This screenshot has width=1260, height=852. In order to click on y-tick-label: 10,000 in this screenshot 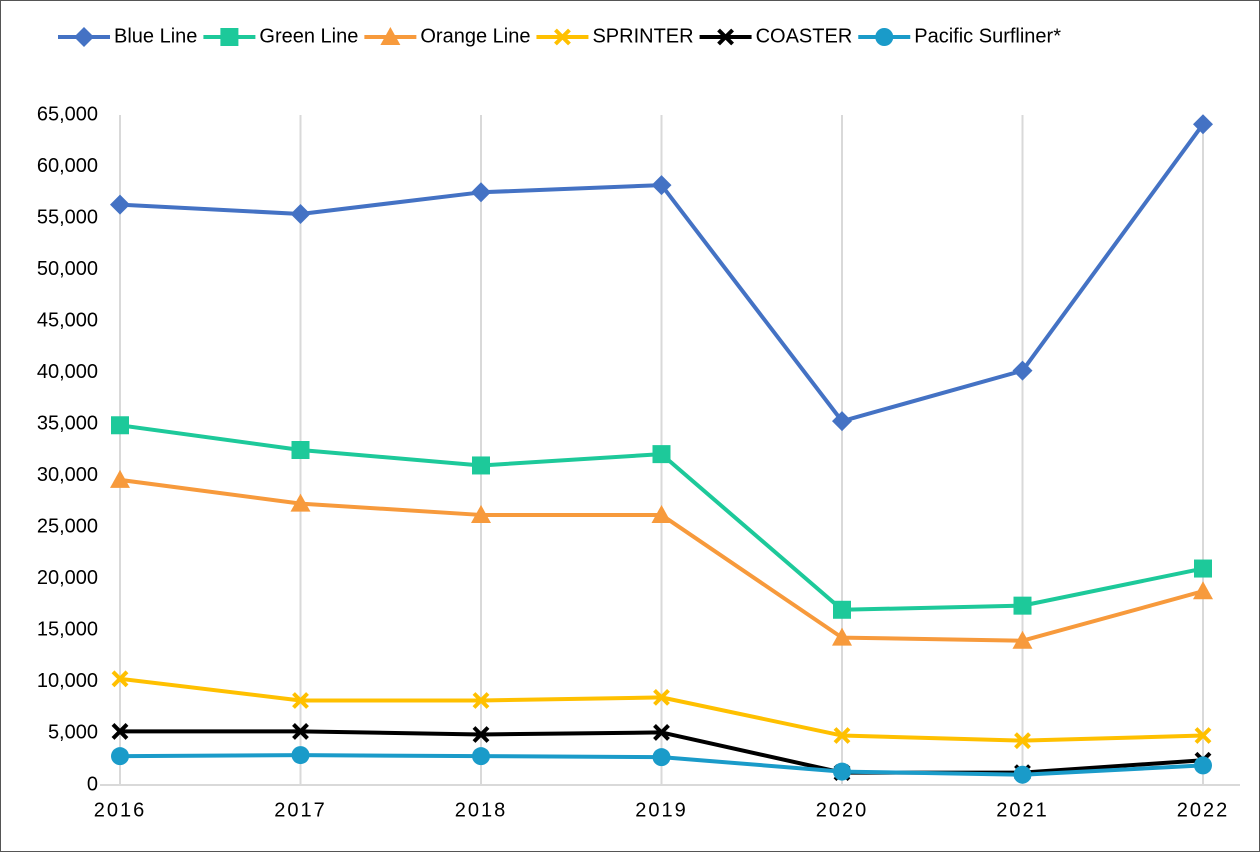, I will do `click(67, 681)`.